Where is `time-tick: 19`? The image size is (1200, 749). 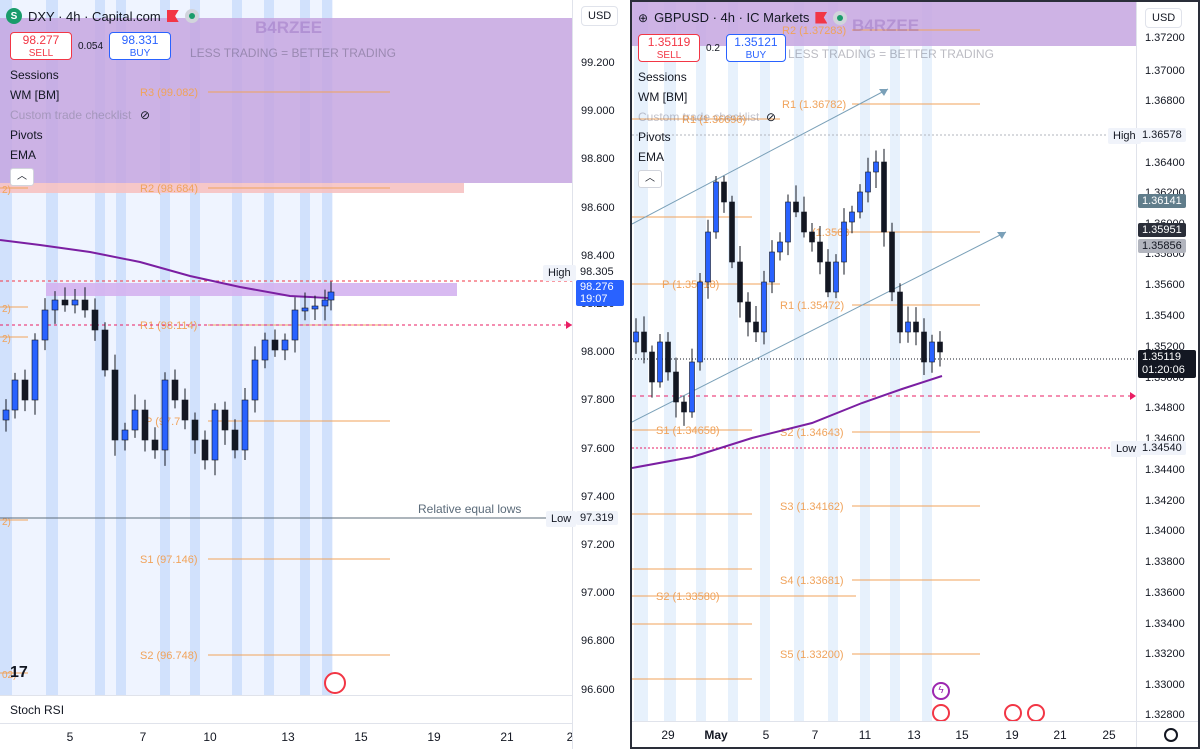
time-tick: 19 is located at coordinates (434, 737).